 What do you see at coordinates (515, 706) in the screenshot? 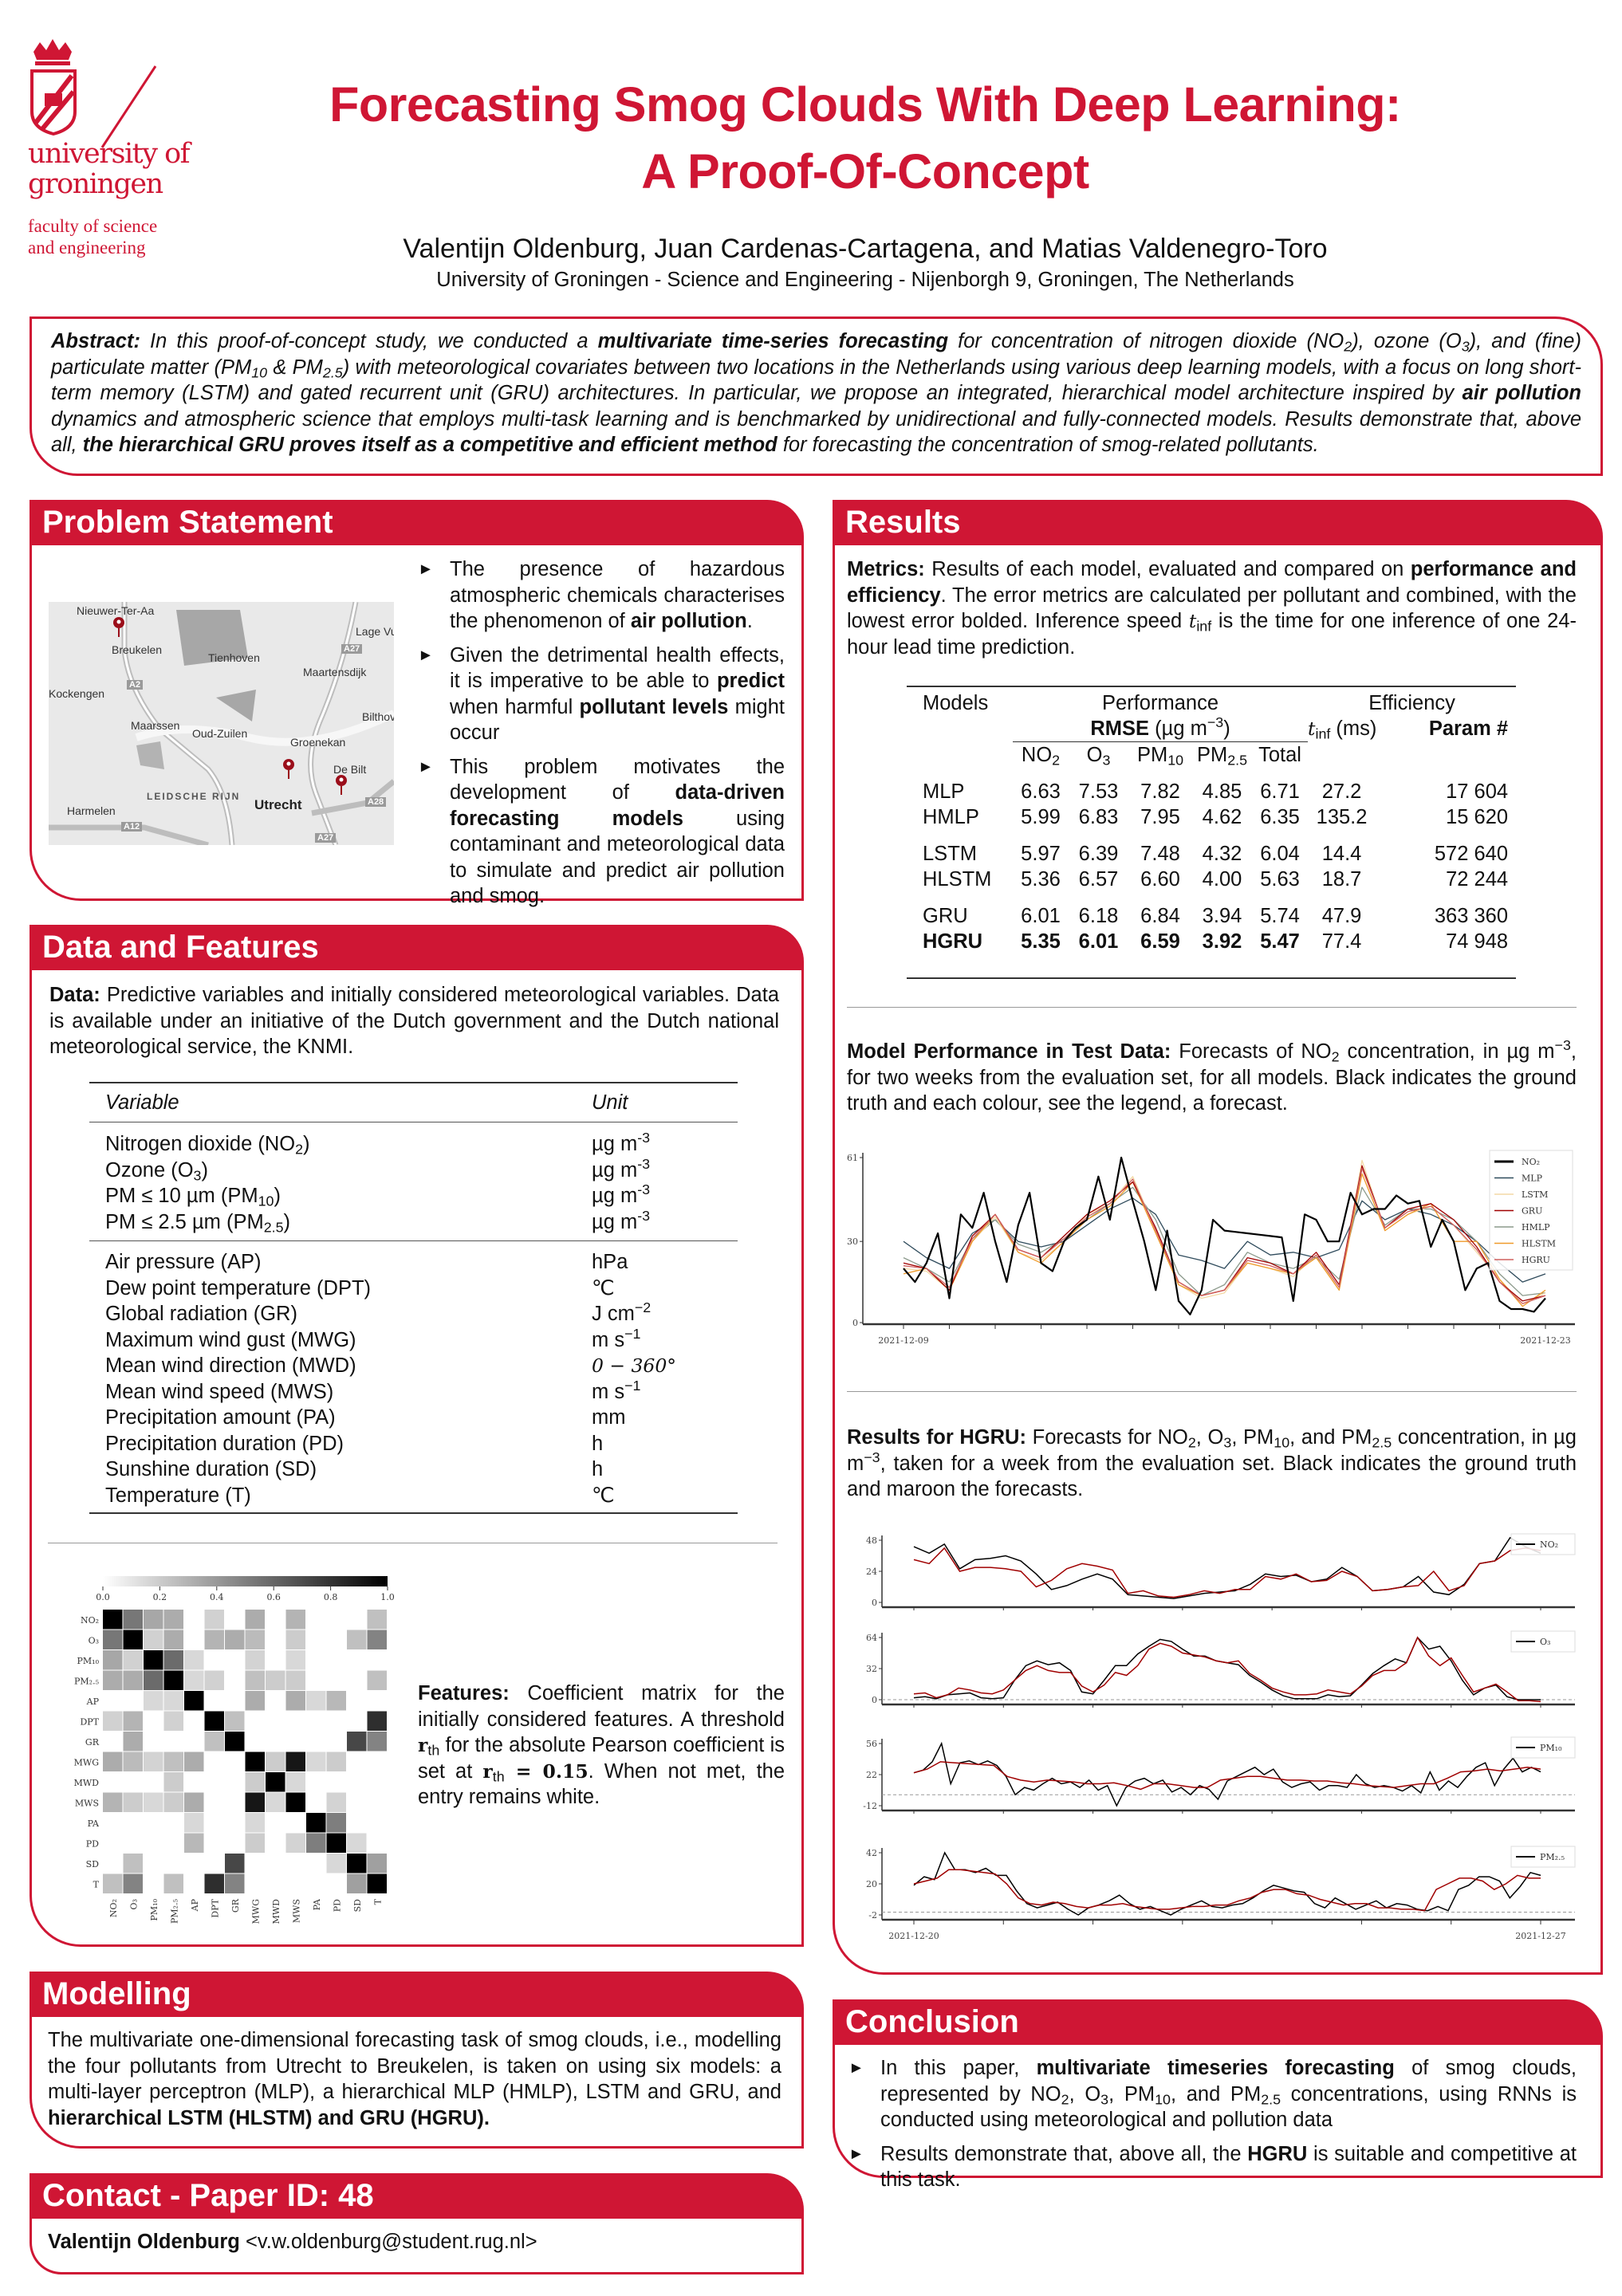
I see `text-segment: when harmful` at bounding box center [515, 706].